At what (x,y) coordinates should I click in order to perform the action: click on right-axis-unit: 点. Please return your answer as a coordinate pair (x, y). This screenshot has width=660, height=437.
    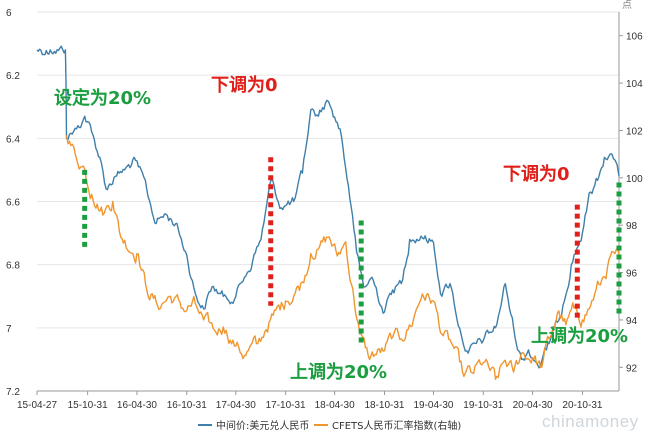
    Looking at the image, I should click on (627, 5).